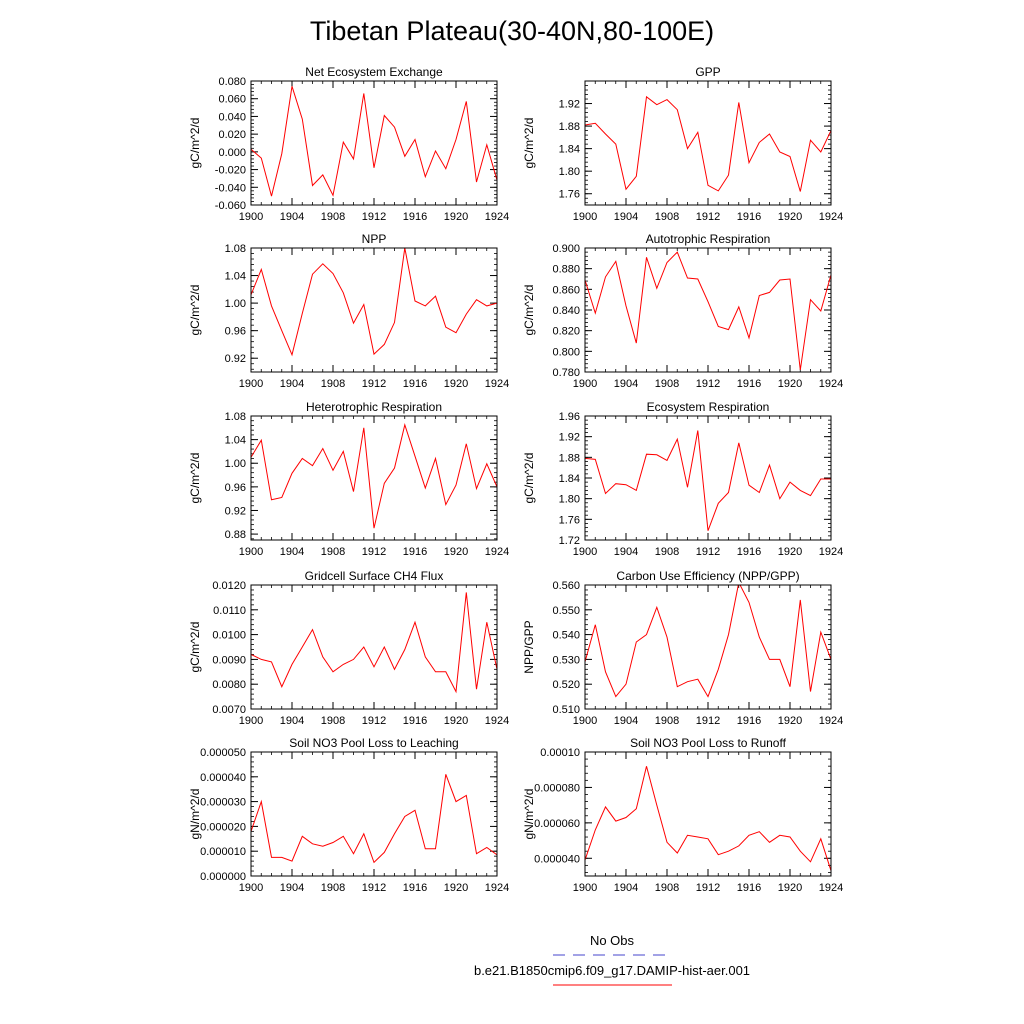  What do you see at coordinates (235, 464) in the screenshot?
I see `y-tick-label: 1.00` at bounding box center [235, 464].